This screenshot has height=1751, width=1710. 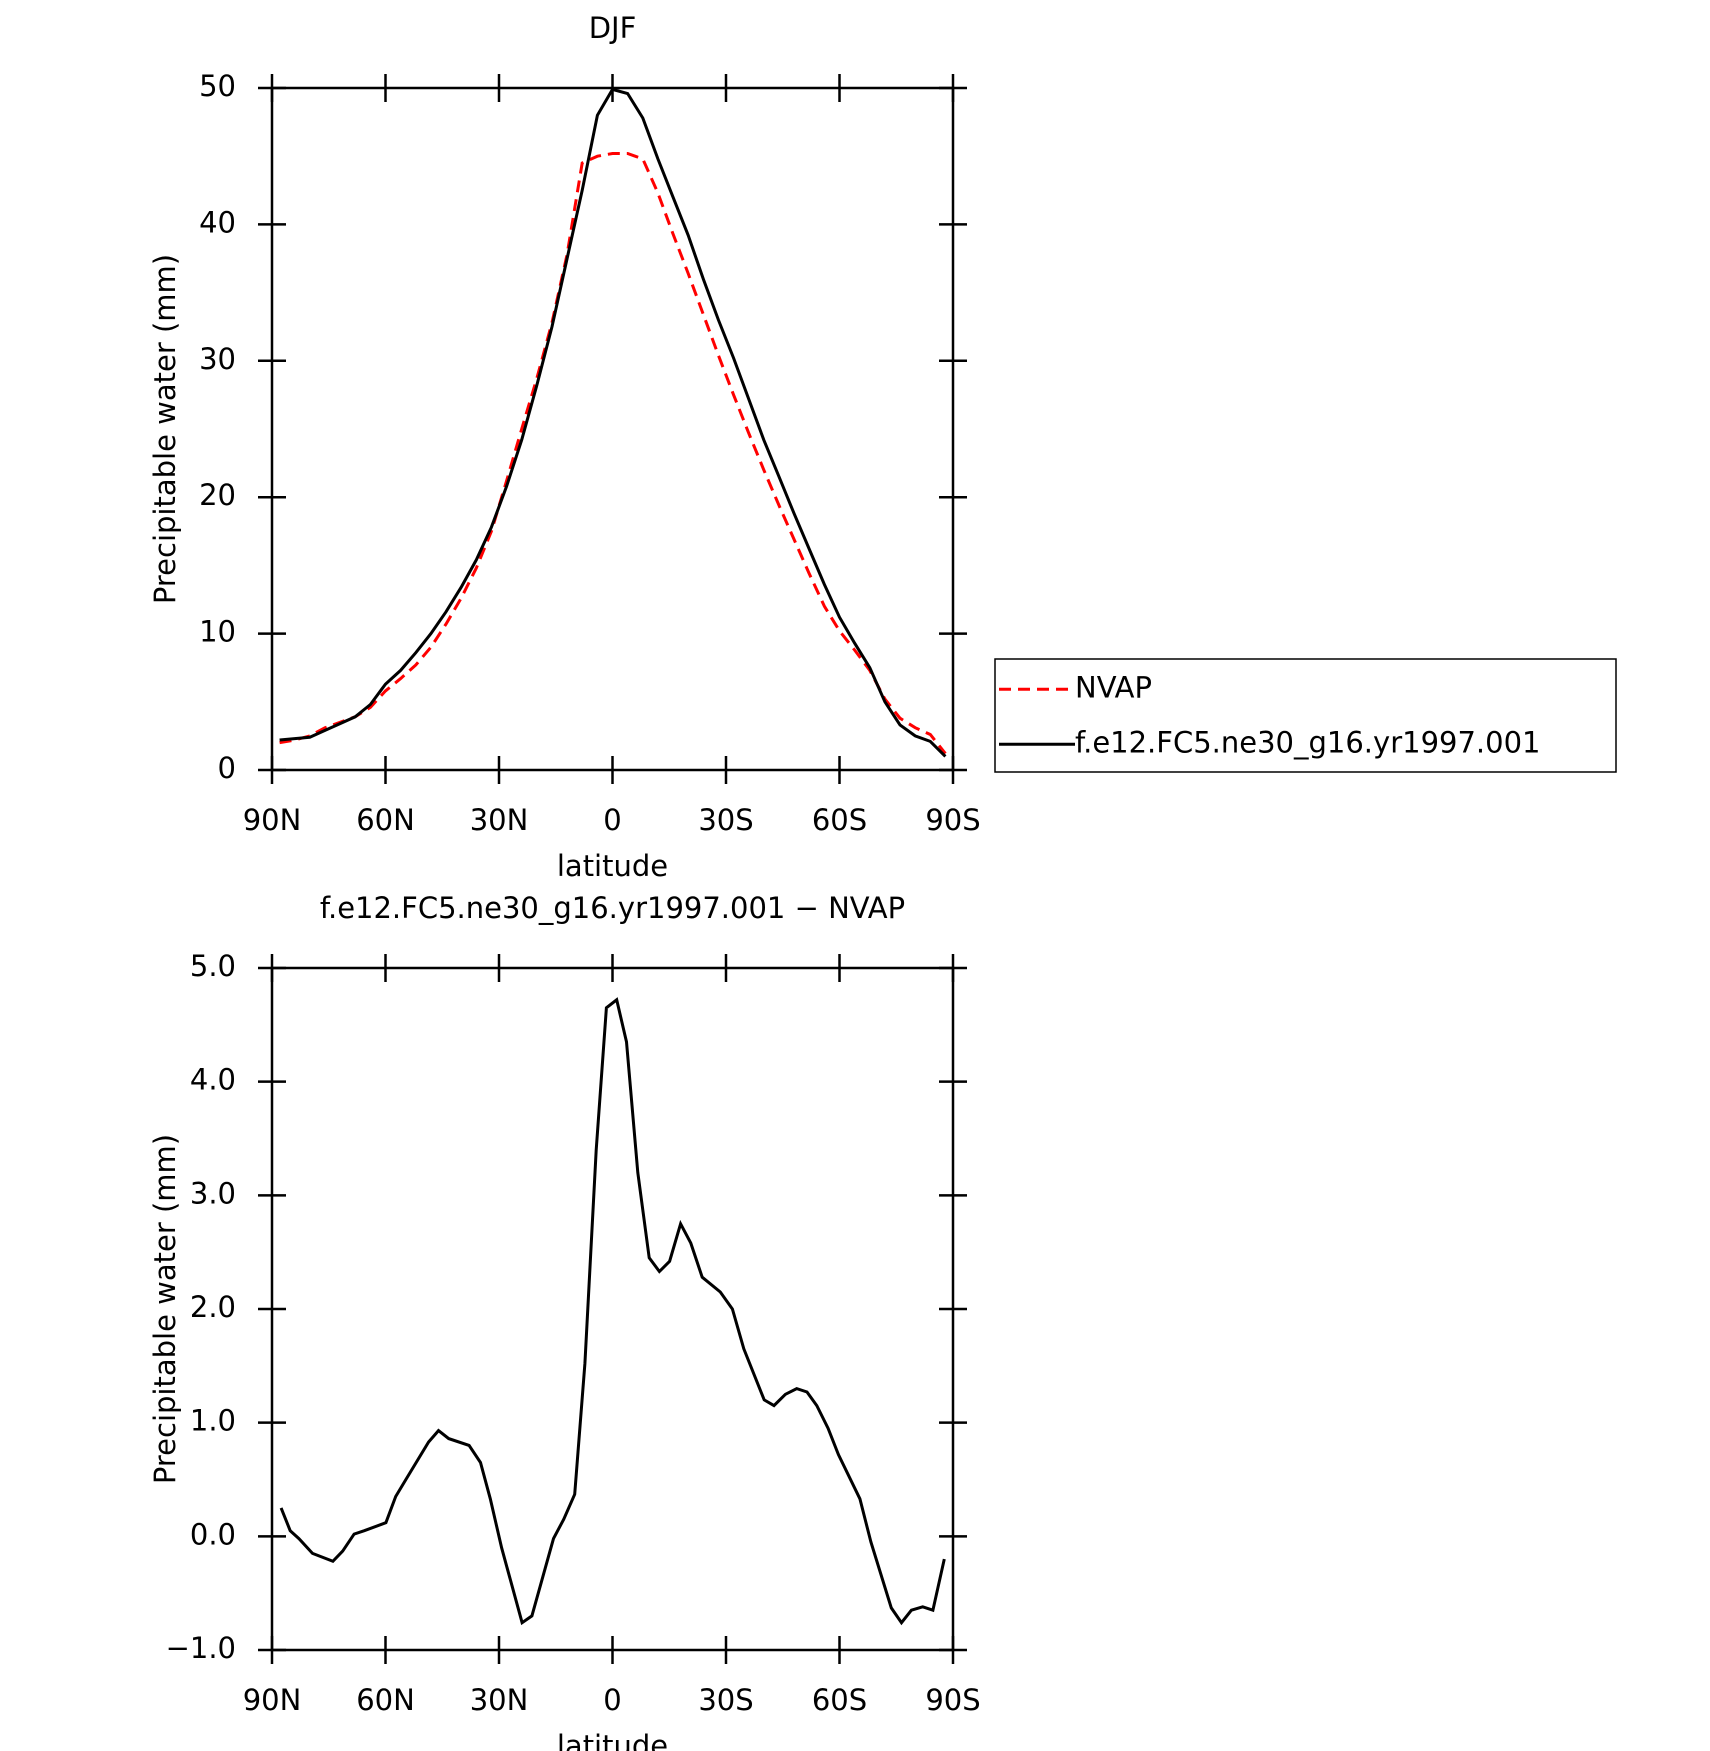 What do you see at coordinates (612, 908) in the screenshot?
I see `chart-title: f.e12.FC5.ne30_g16.yr1997.001 − NVAP` at bounding box center [612, 908].